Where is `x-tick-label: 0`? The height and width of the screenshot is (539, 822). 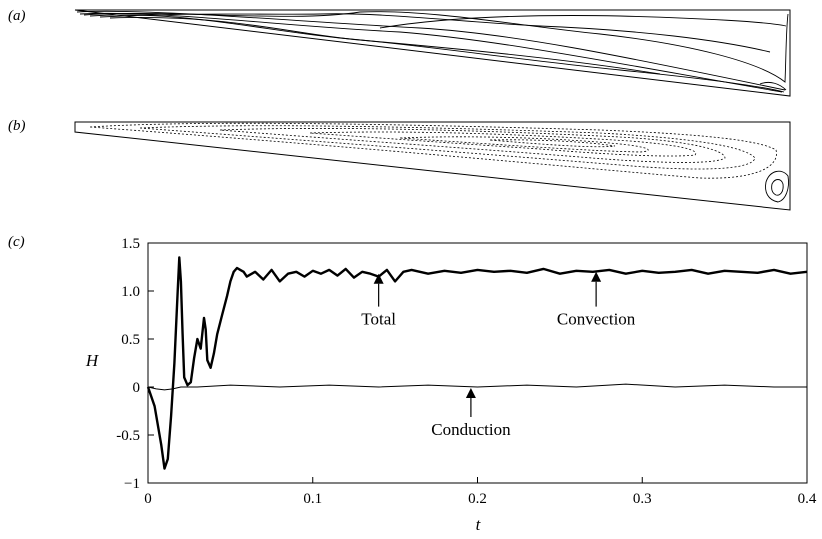 x-tick-label: 0 is located at coordinates (148, 499).